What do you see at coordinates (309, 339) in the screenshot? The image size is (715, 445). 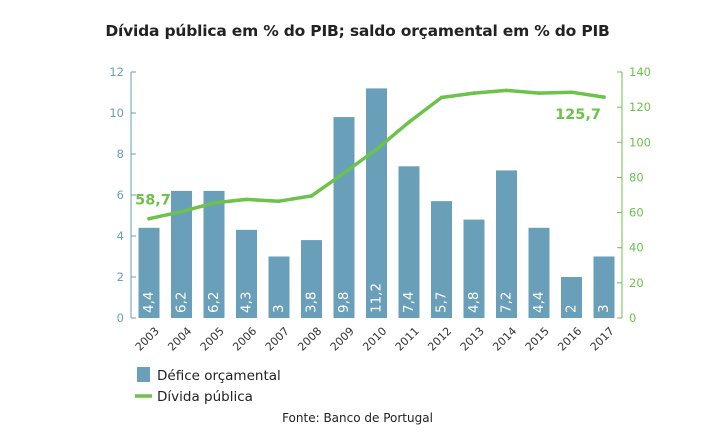 I see `x-axis-tick-label: 2008` at bounding box center [309, 339].